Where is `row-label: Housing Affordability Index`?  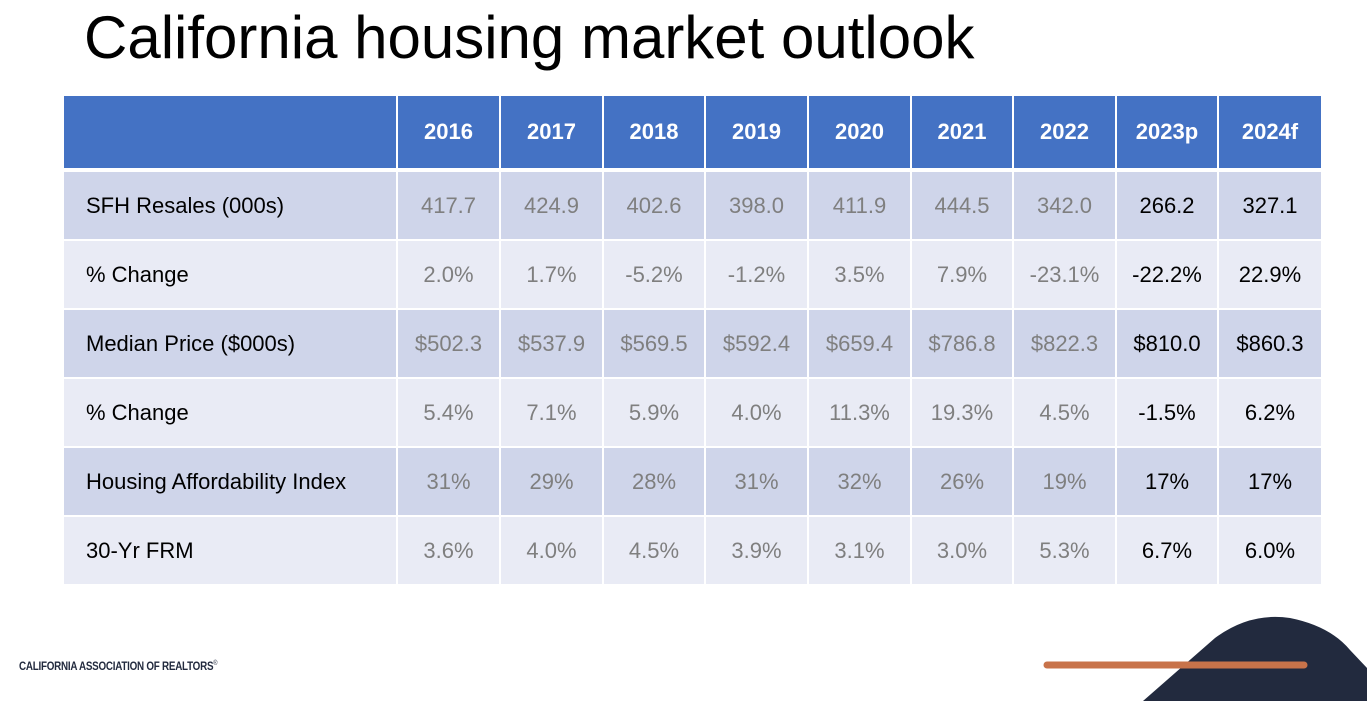 row-label: Housing Affordability Index is located at coordinates (231, 481).